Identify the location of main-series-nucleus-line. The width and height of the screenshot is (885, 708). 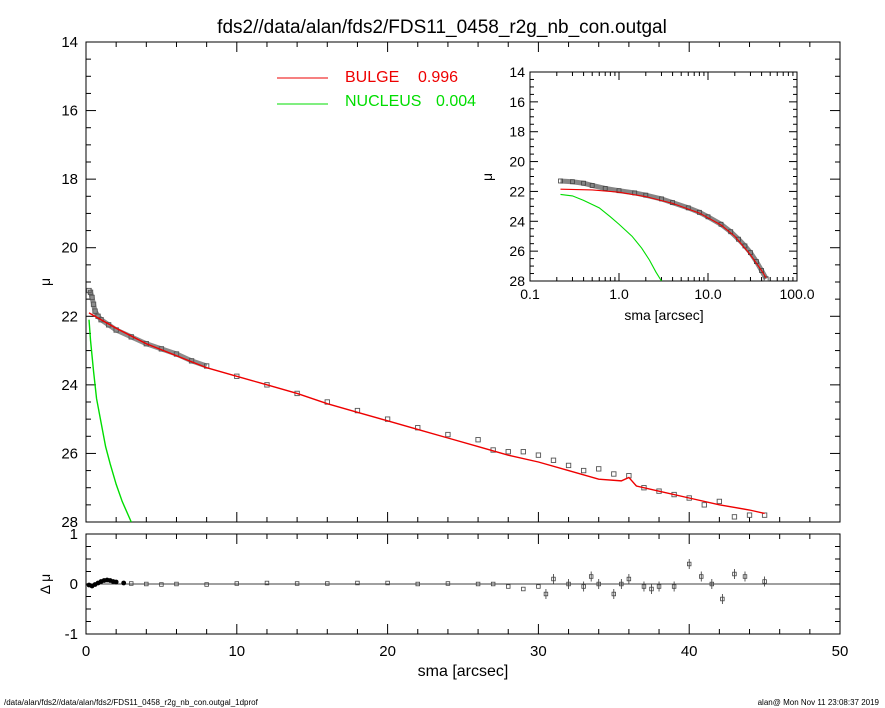
(110, 421).